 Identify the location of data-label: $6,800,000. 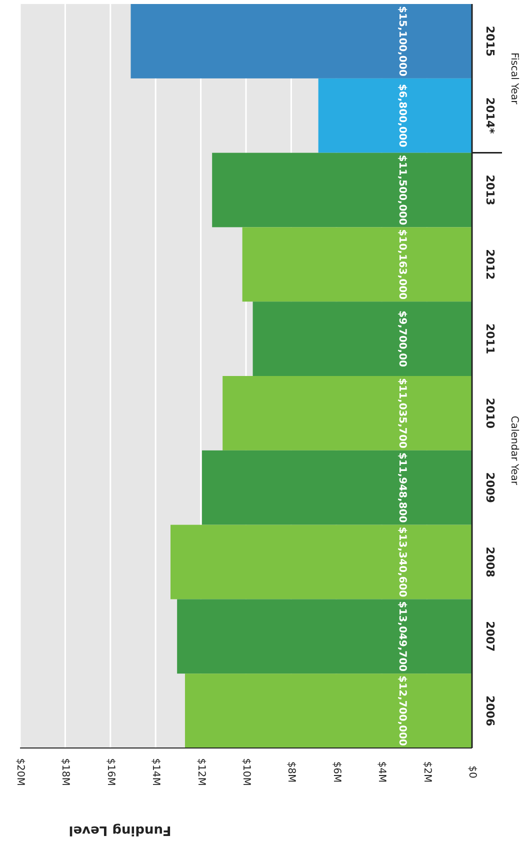
(402, 116).